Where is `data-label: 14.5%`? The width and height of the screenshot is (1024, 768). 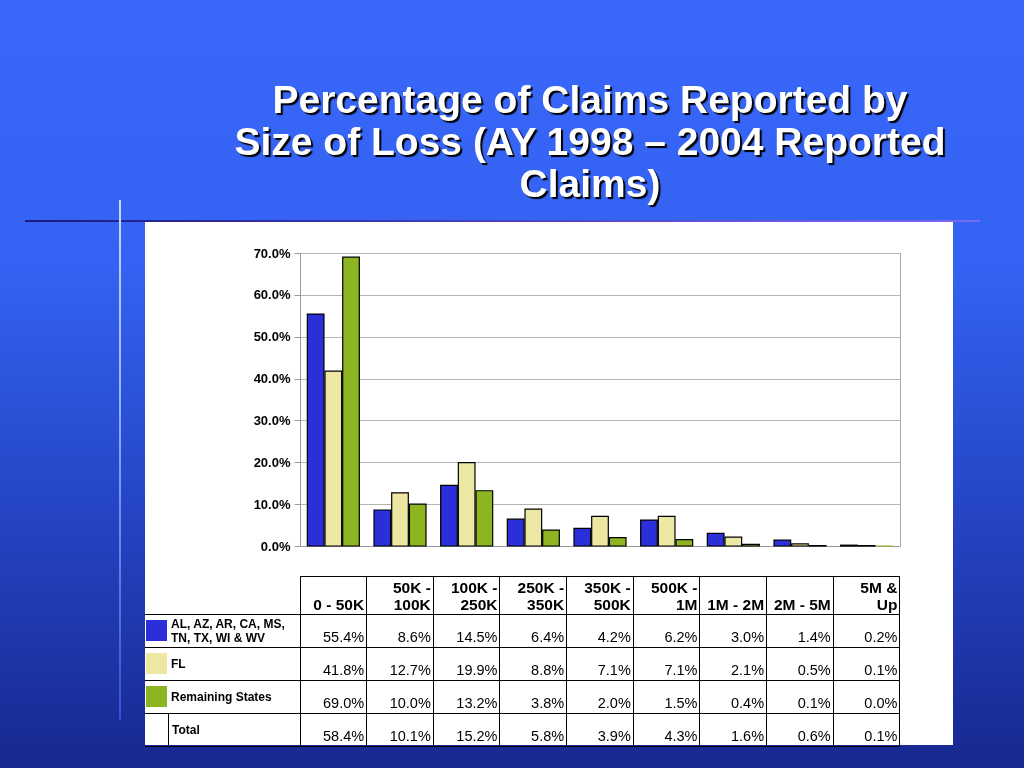 data-label: 14.5% is located at coordinates (466, 631).